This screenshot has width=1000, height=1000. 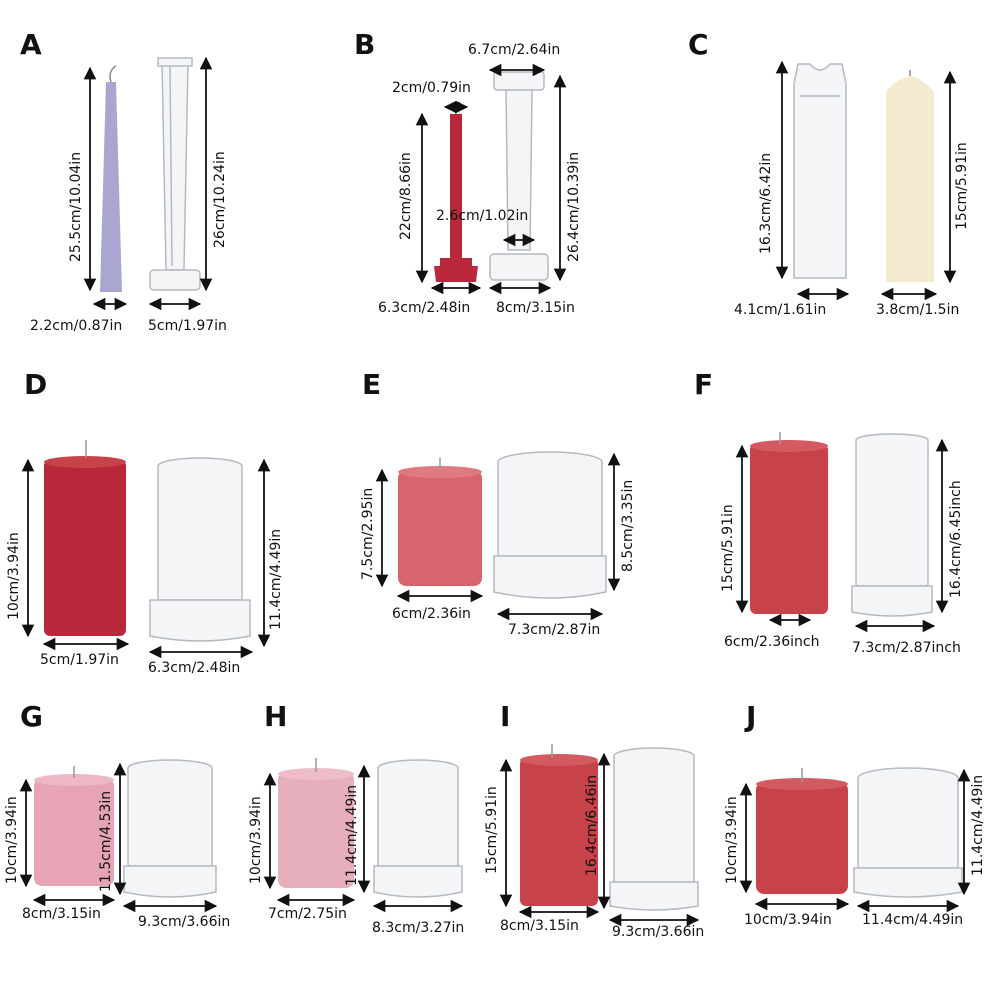 What do you see at coordinates (592, 825) in the screenshot?
I see `panel-i-mold-height: 16.4cm/6.46in` at bounding box center [592, 825].